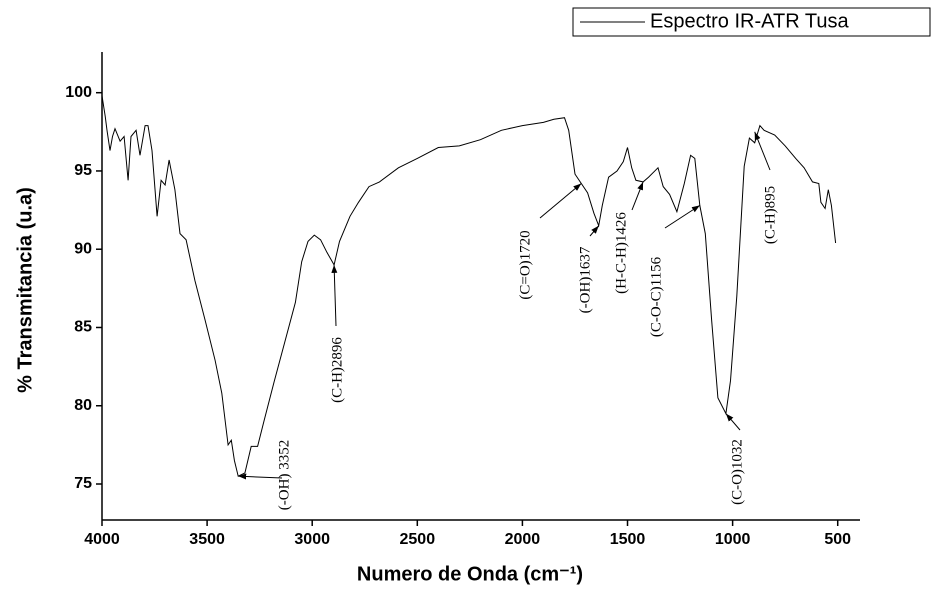 The width and height of the screenshot is (933, 593). I want to click on x-tick-label: 500, so click(837, 539).